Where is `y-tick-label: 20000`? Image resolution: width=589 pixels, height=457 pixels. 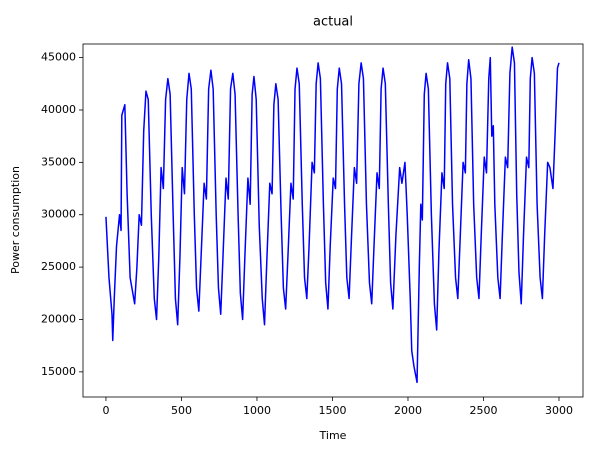 y-tick-label: 20000 is located at coordinates (58, 318).